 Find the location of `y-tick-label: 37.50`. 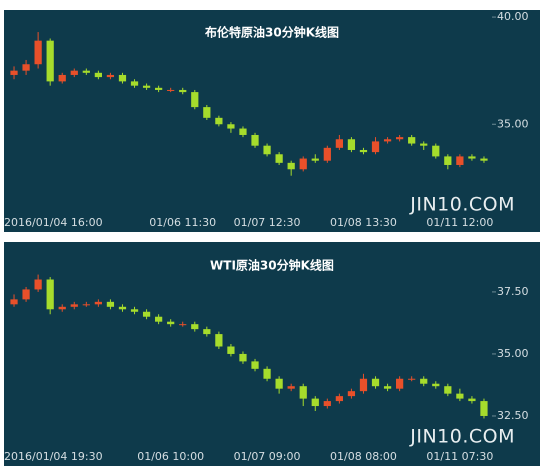

y-tick-label: 37.50 is located at coordinates (513, 291).